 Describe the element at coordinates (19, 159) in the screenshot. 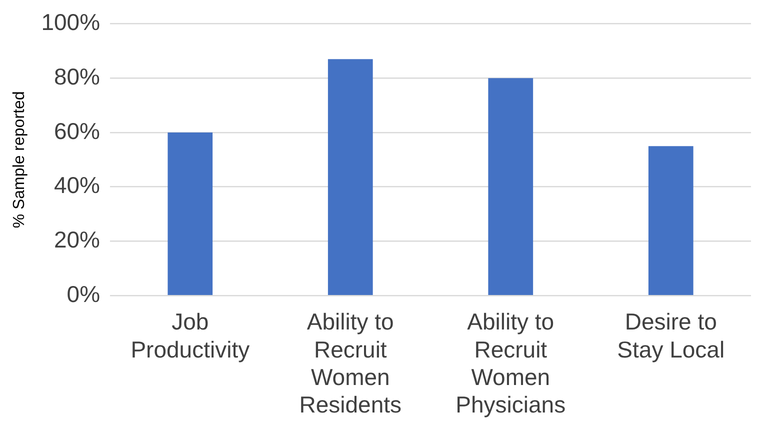

I see `y-axis-title: % Sample reported` at that location.